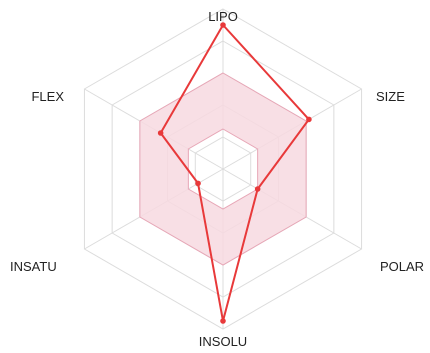  I want to click on axis-label-lipo: LIPO, so click(223, 16).